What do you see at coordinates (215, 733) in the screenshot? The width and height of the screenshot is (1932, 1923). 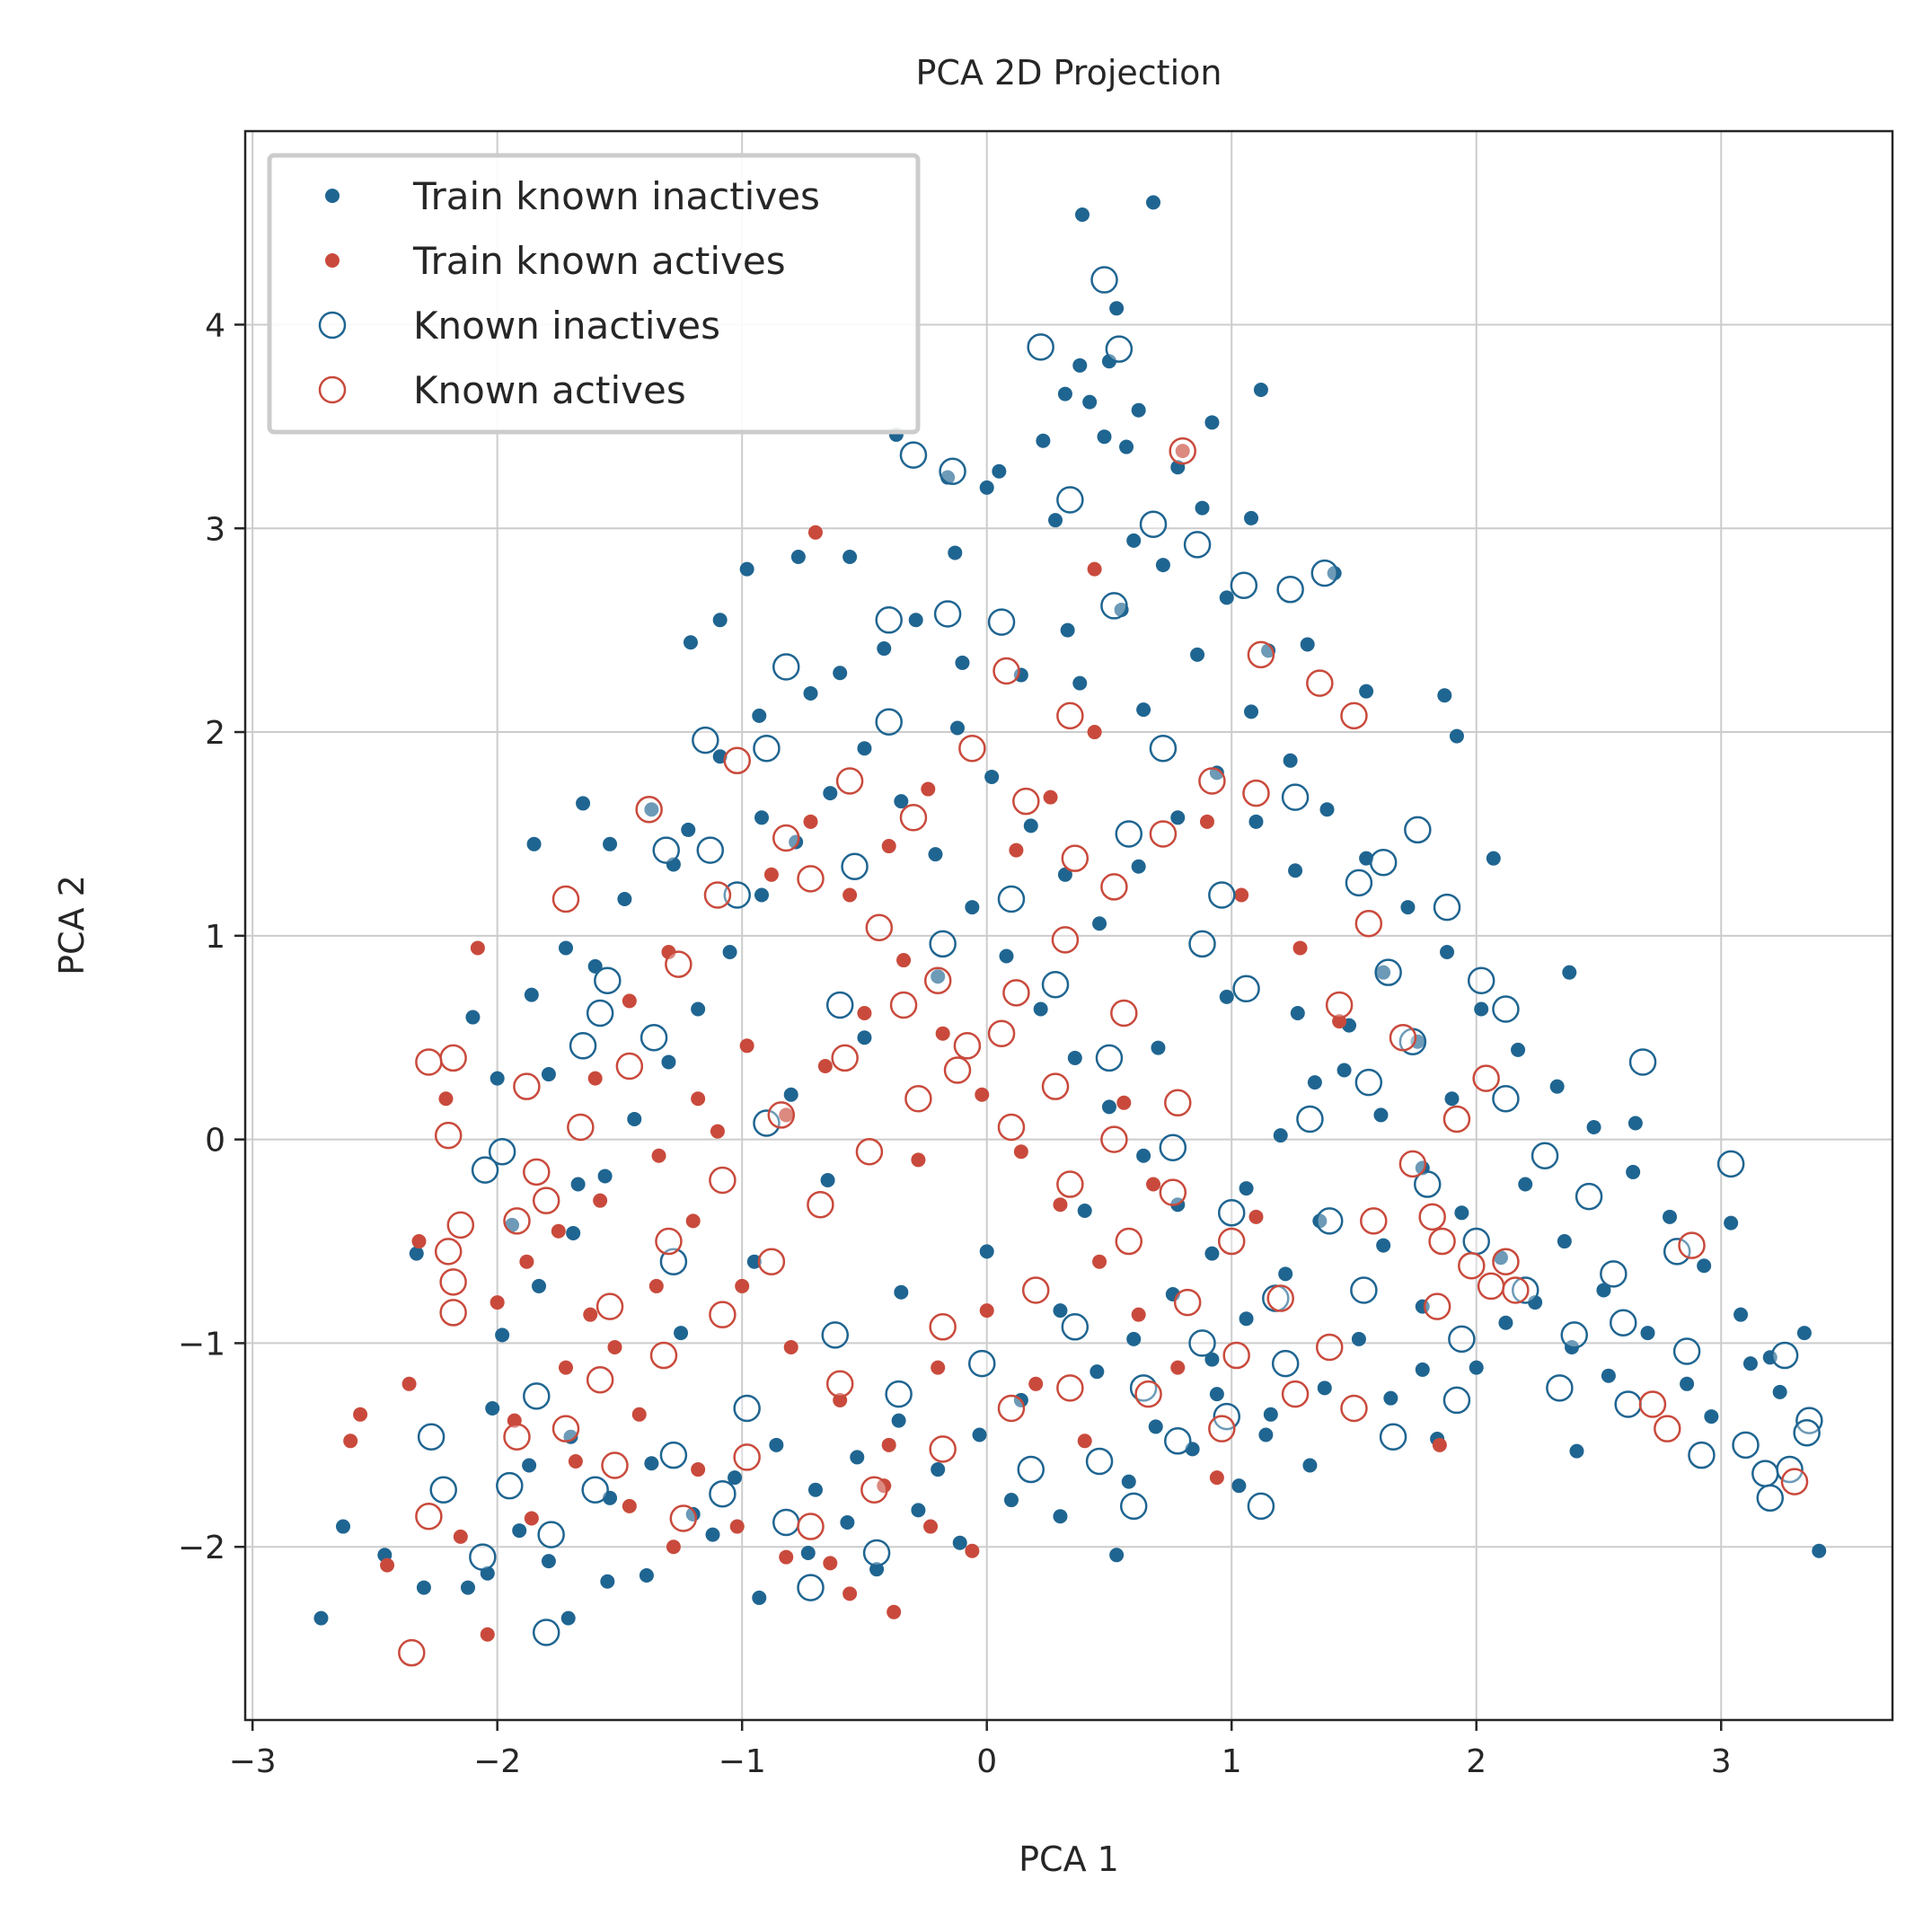 I see `y-tick-label: 2` at bounding box center [215, 733].